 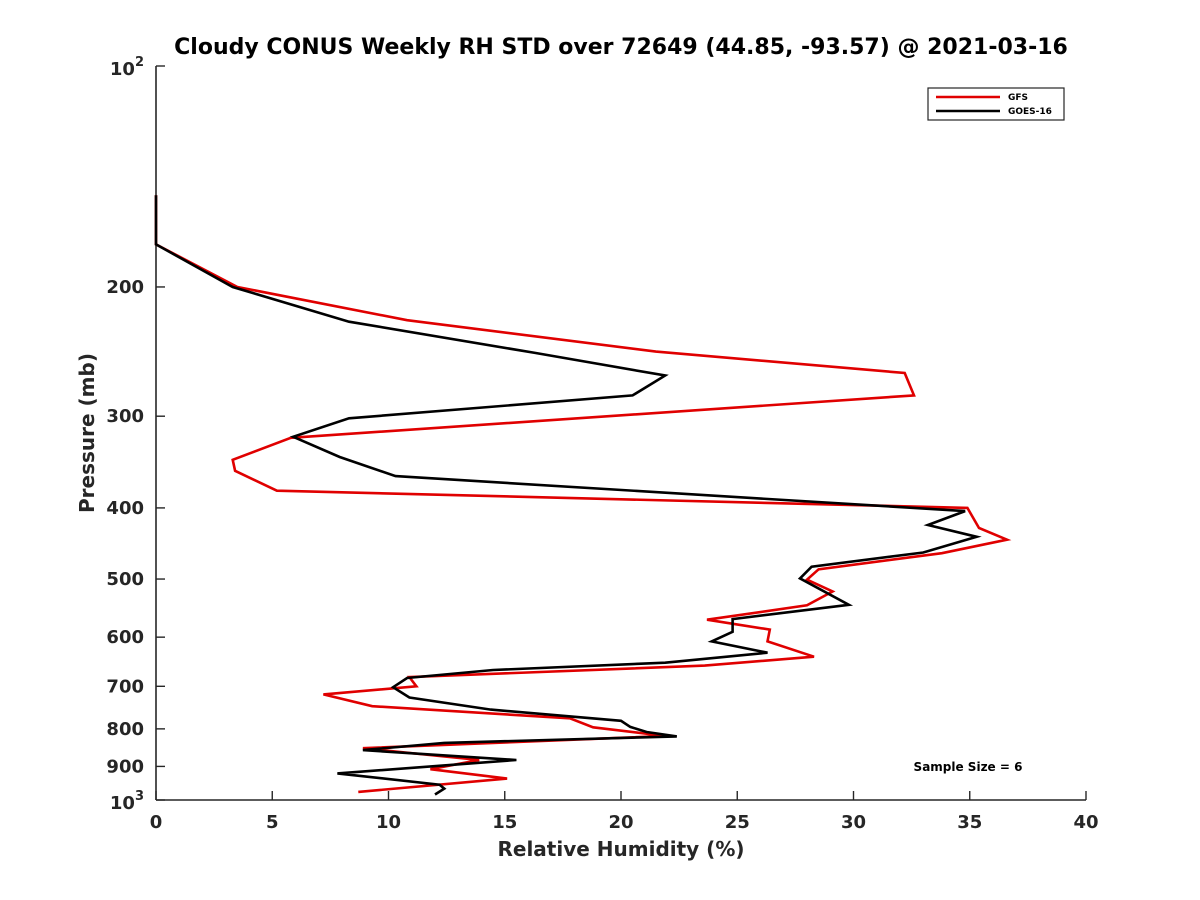 I want to click on x-tick-label: 35, so click(x=969, y=822).